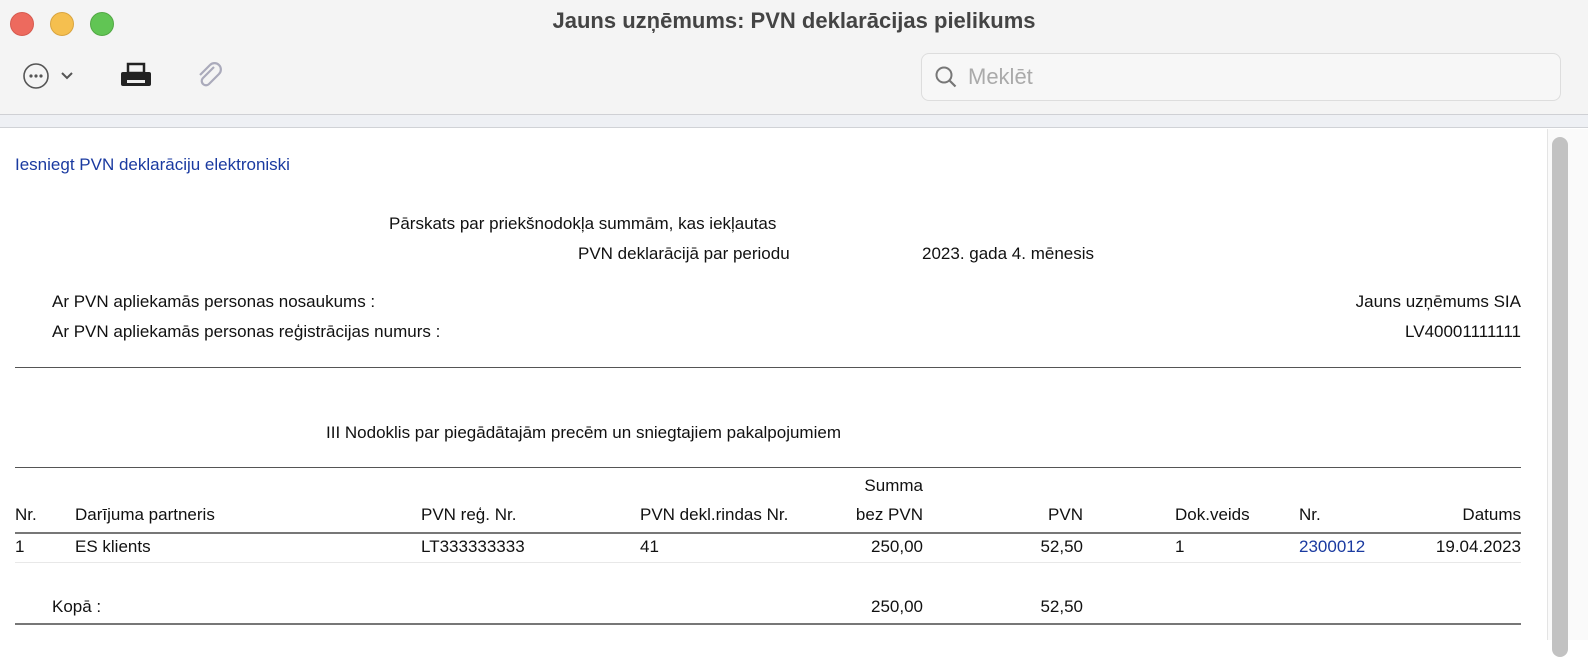  Describe the element at coordinates (1061, 546) in the screenshot. I see `cell-vat: 52,50` at that location.